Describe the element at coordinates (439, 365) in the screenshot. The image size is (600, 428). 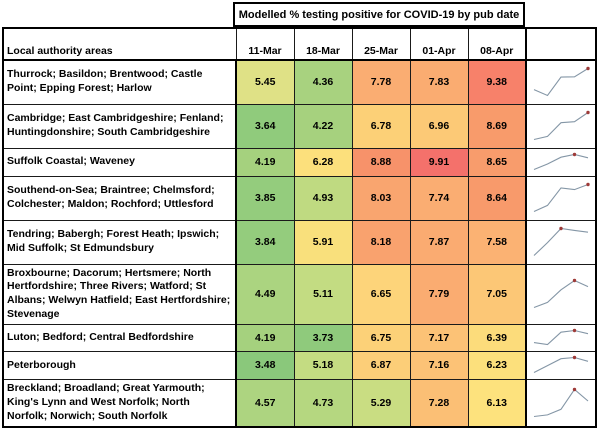
I see `value-cell: 7.16` at that location.